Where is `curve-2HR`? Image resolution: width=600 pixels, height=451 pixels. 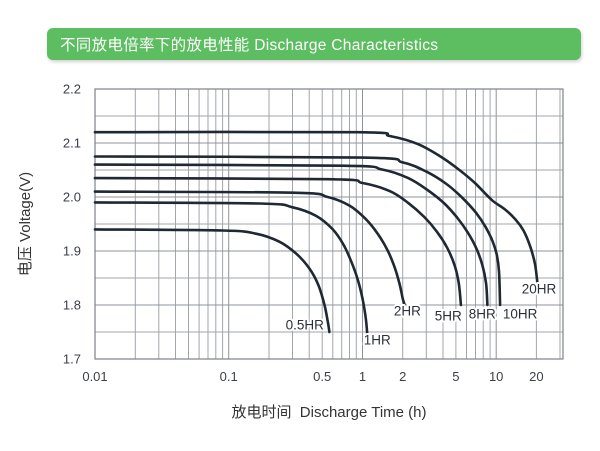
curve-2HR is located at coordinates (249, 248).